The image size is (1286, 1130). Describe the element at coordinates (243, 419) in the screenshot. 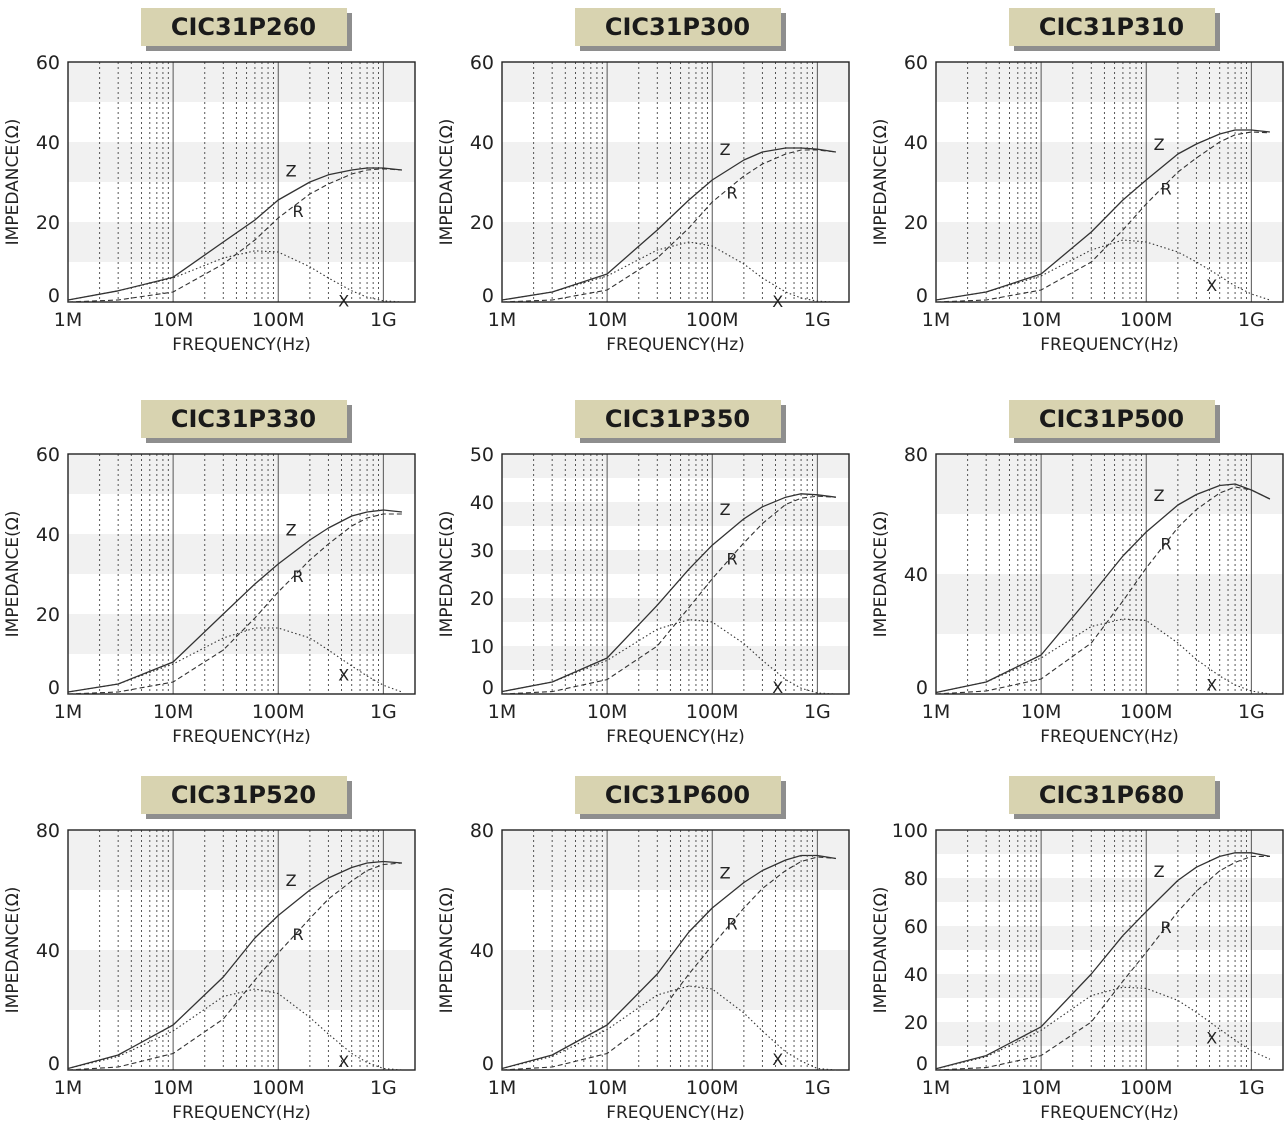

I see `chart-title: CIC31P330` at that location.